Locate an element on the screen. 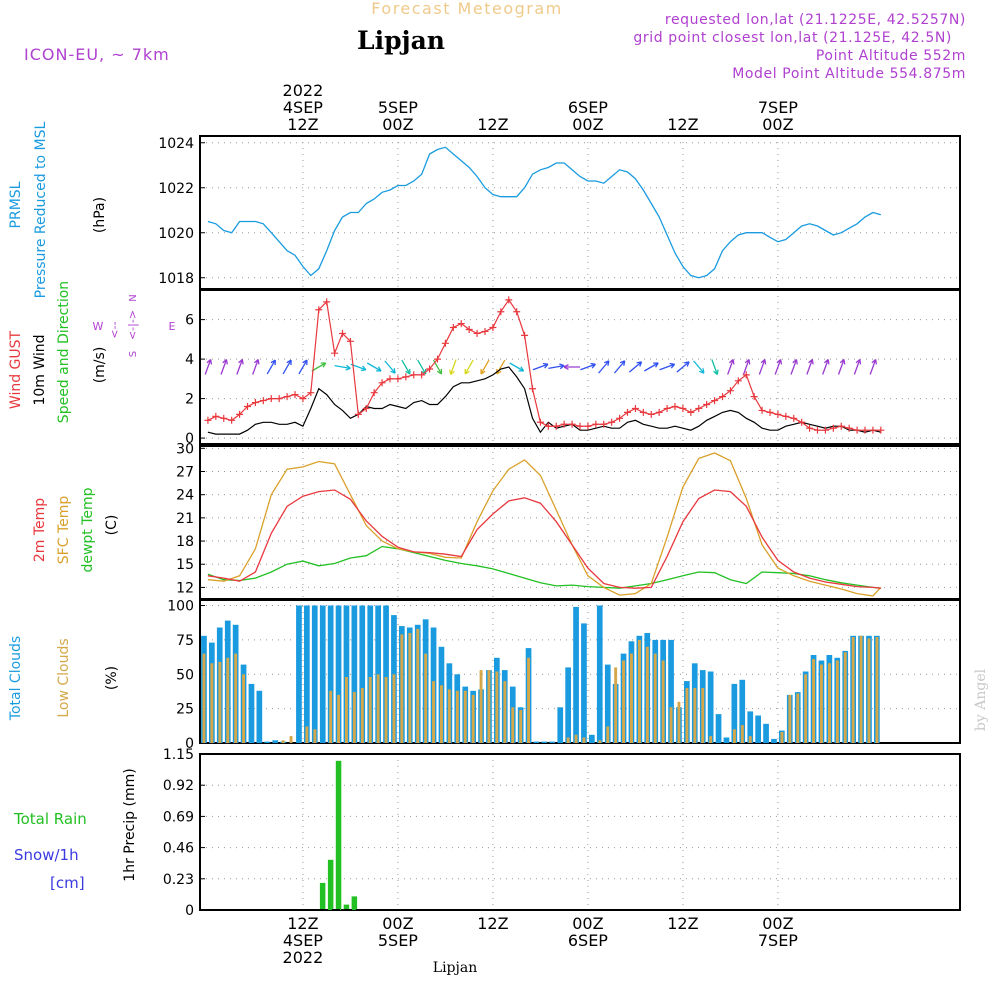 The height and width of the screenshot is (1000, 1000). precip-panel: 0 0.23 0.46 0.69 0.92 1.15 is located at coordinates (562, 833).